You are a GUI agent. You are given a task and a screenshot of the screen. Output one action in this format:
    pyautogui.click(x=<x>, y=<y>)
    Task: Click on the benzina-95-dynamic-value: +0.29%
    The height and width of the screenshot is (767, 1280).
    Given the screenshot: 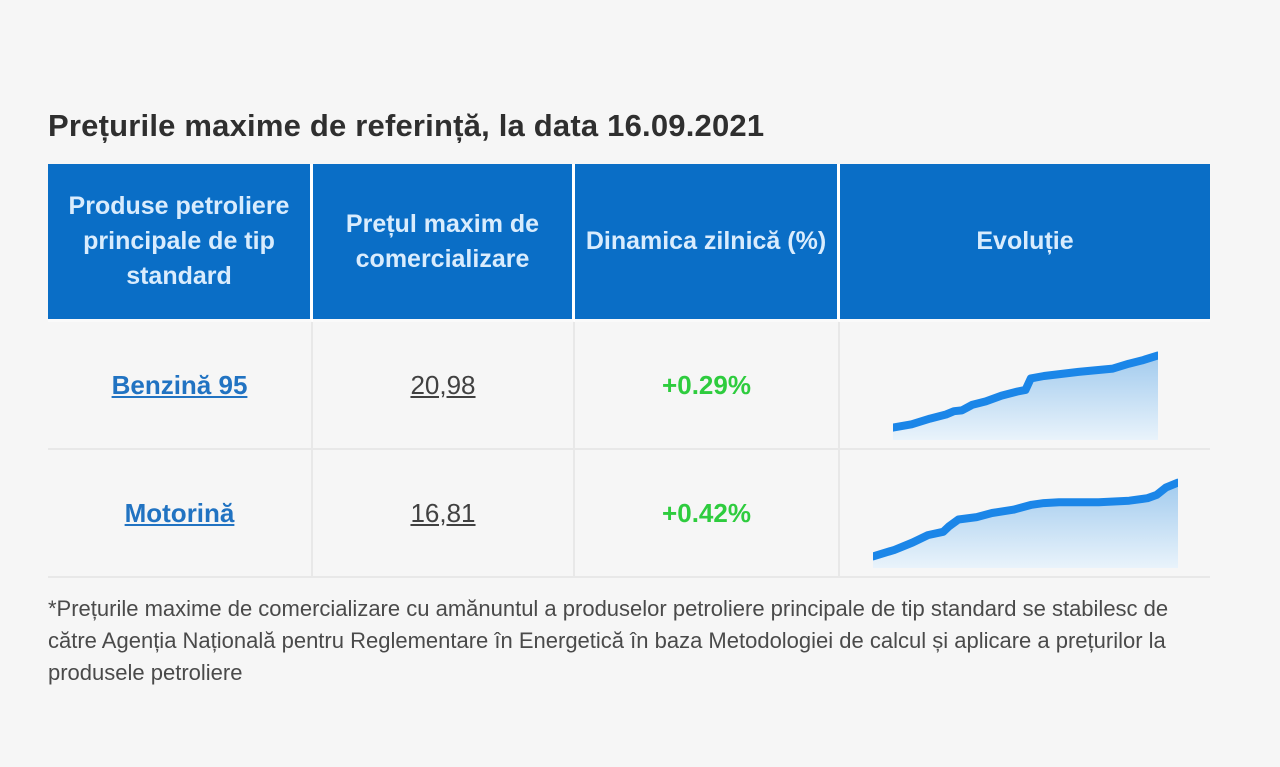 What is the action you would take?
    pyautogui.click(x=706, y=384)
    